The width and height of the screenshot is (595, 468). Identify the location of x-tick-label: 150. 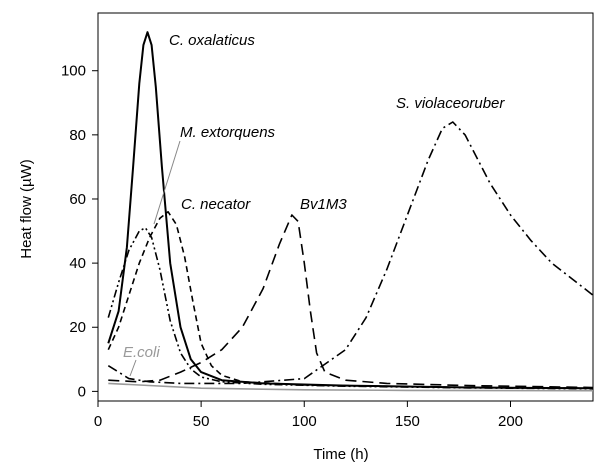
(407, 421).